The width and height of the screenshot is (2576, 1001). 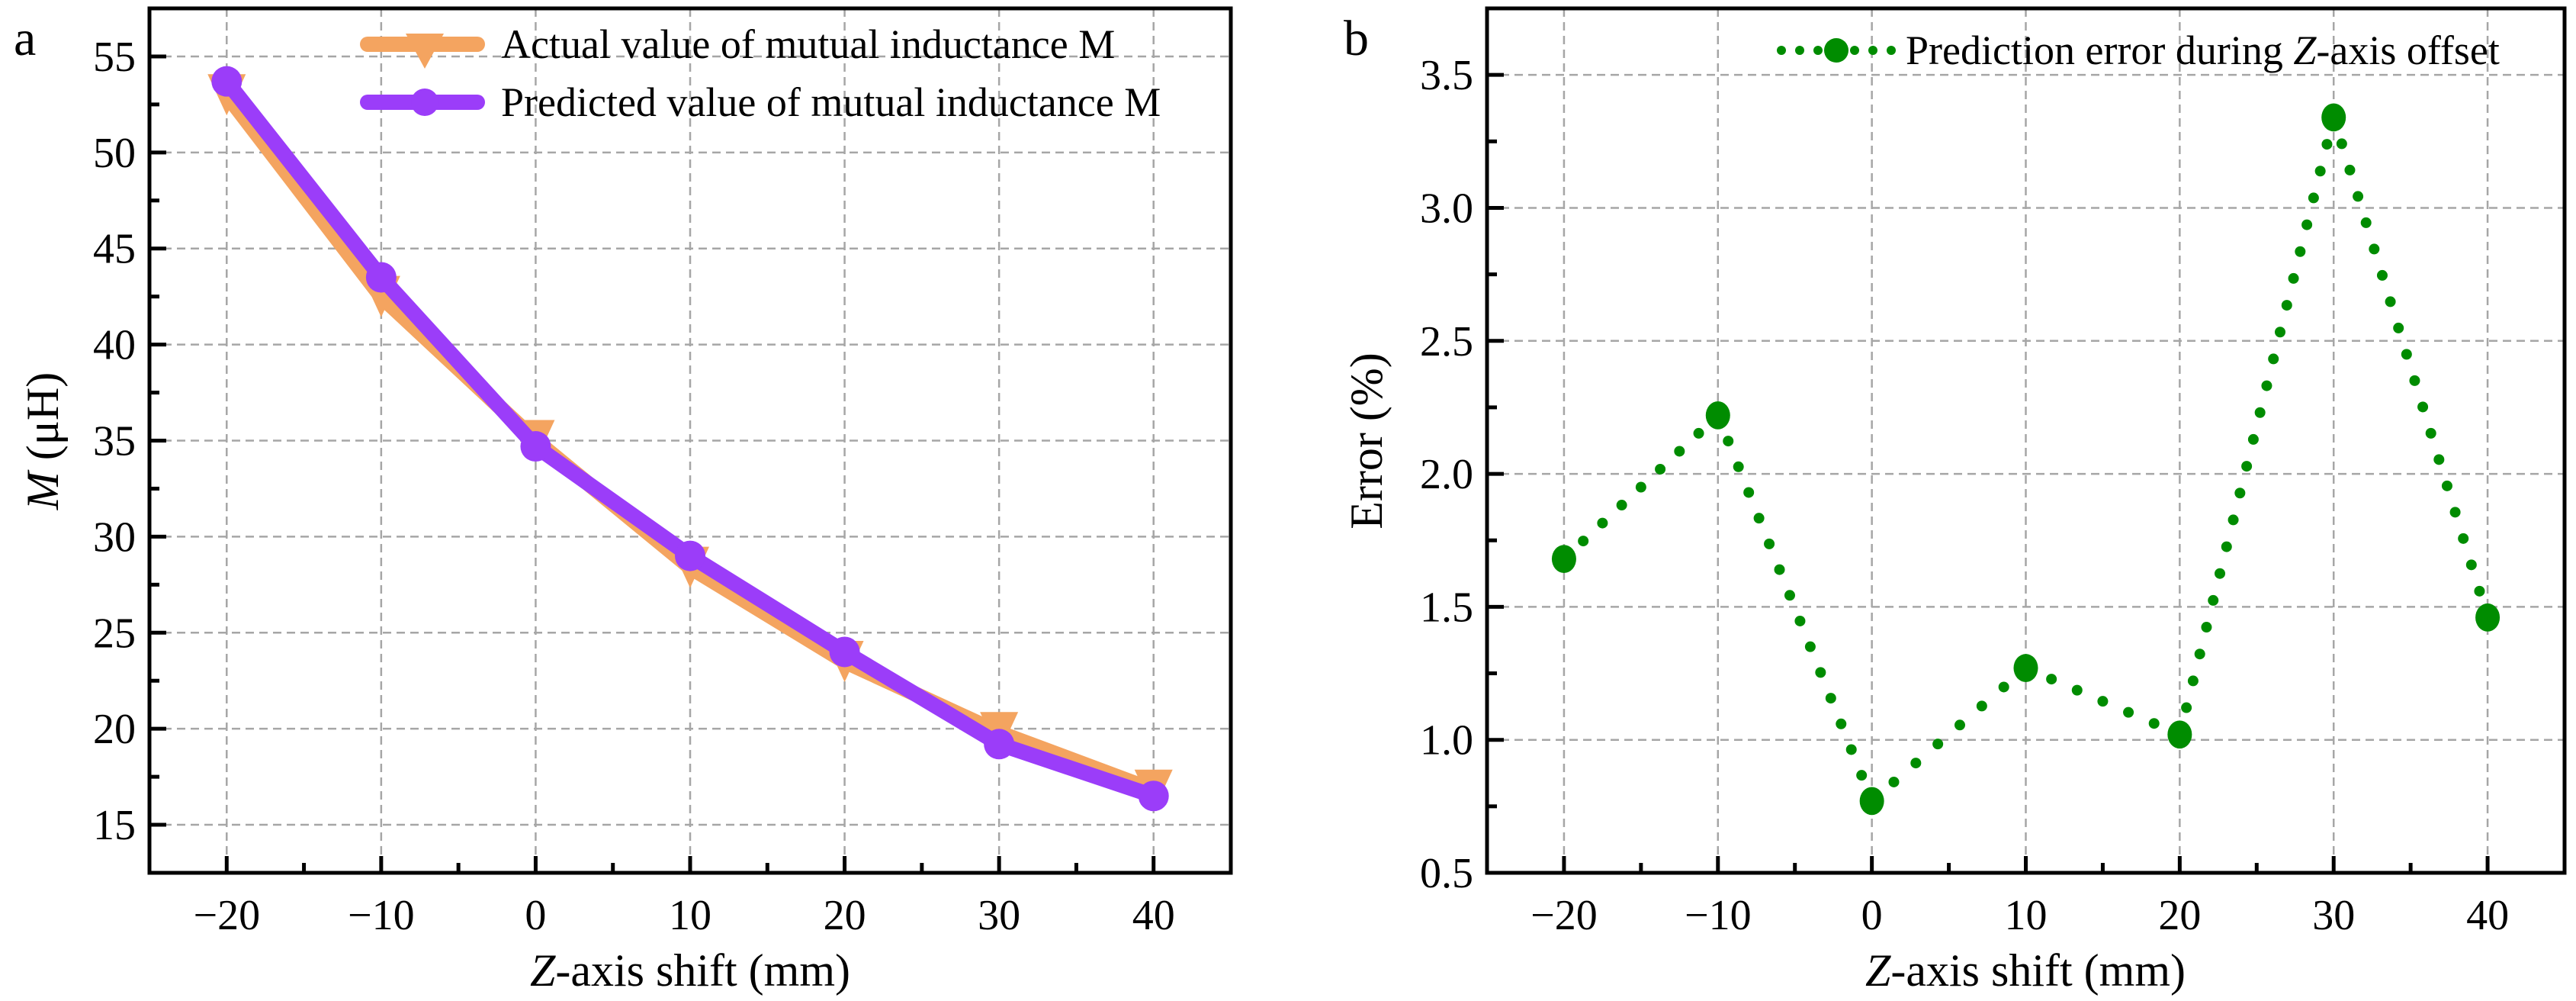 I want to click on y-tick-label: 15, so click(x=114, y=825).